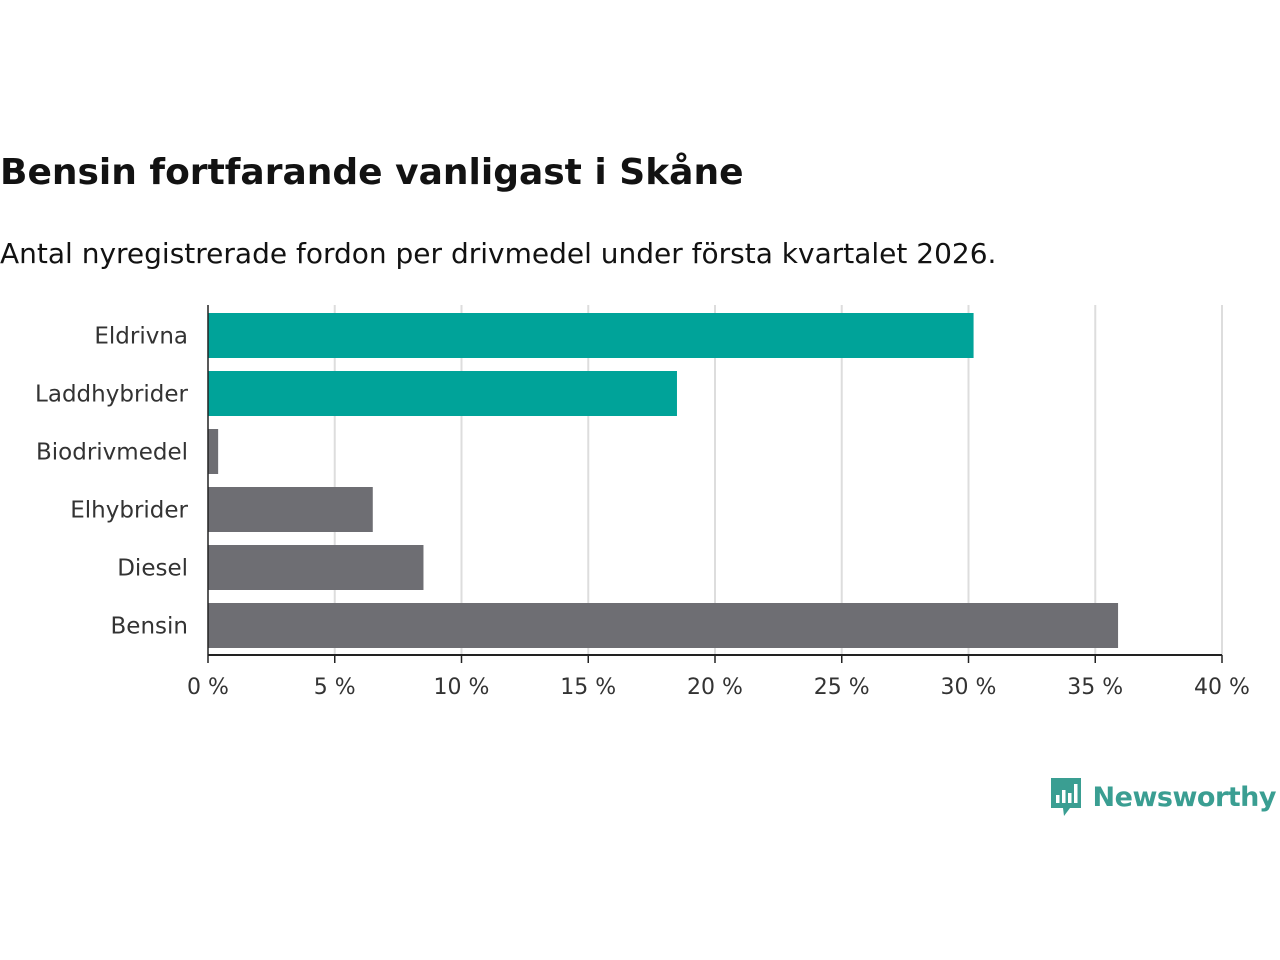 The width and height of the screenshot is (1280, 960). Describe the element at coordinates (372, 172) in the screenshot. I see `chart-title: Bensin fortfarande vanligast i Skåne` at that location.